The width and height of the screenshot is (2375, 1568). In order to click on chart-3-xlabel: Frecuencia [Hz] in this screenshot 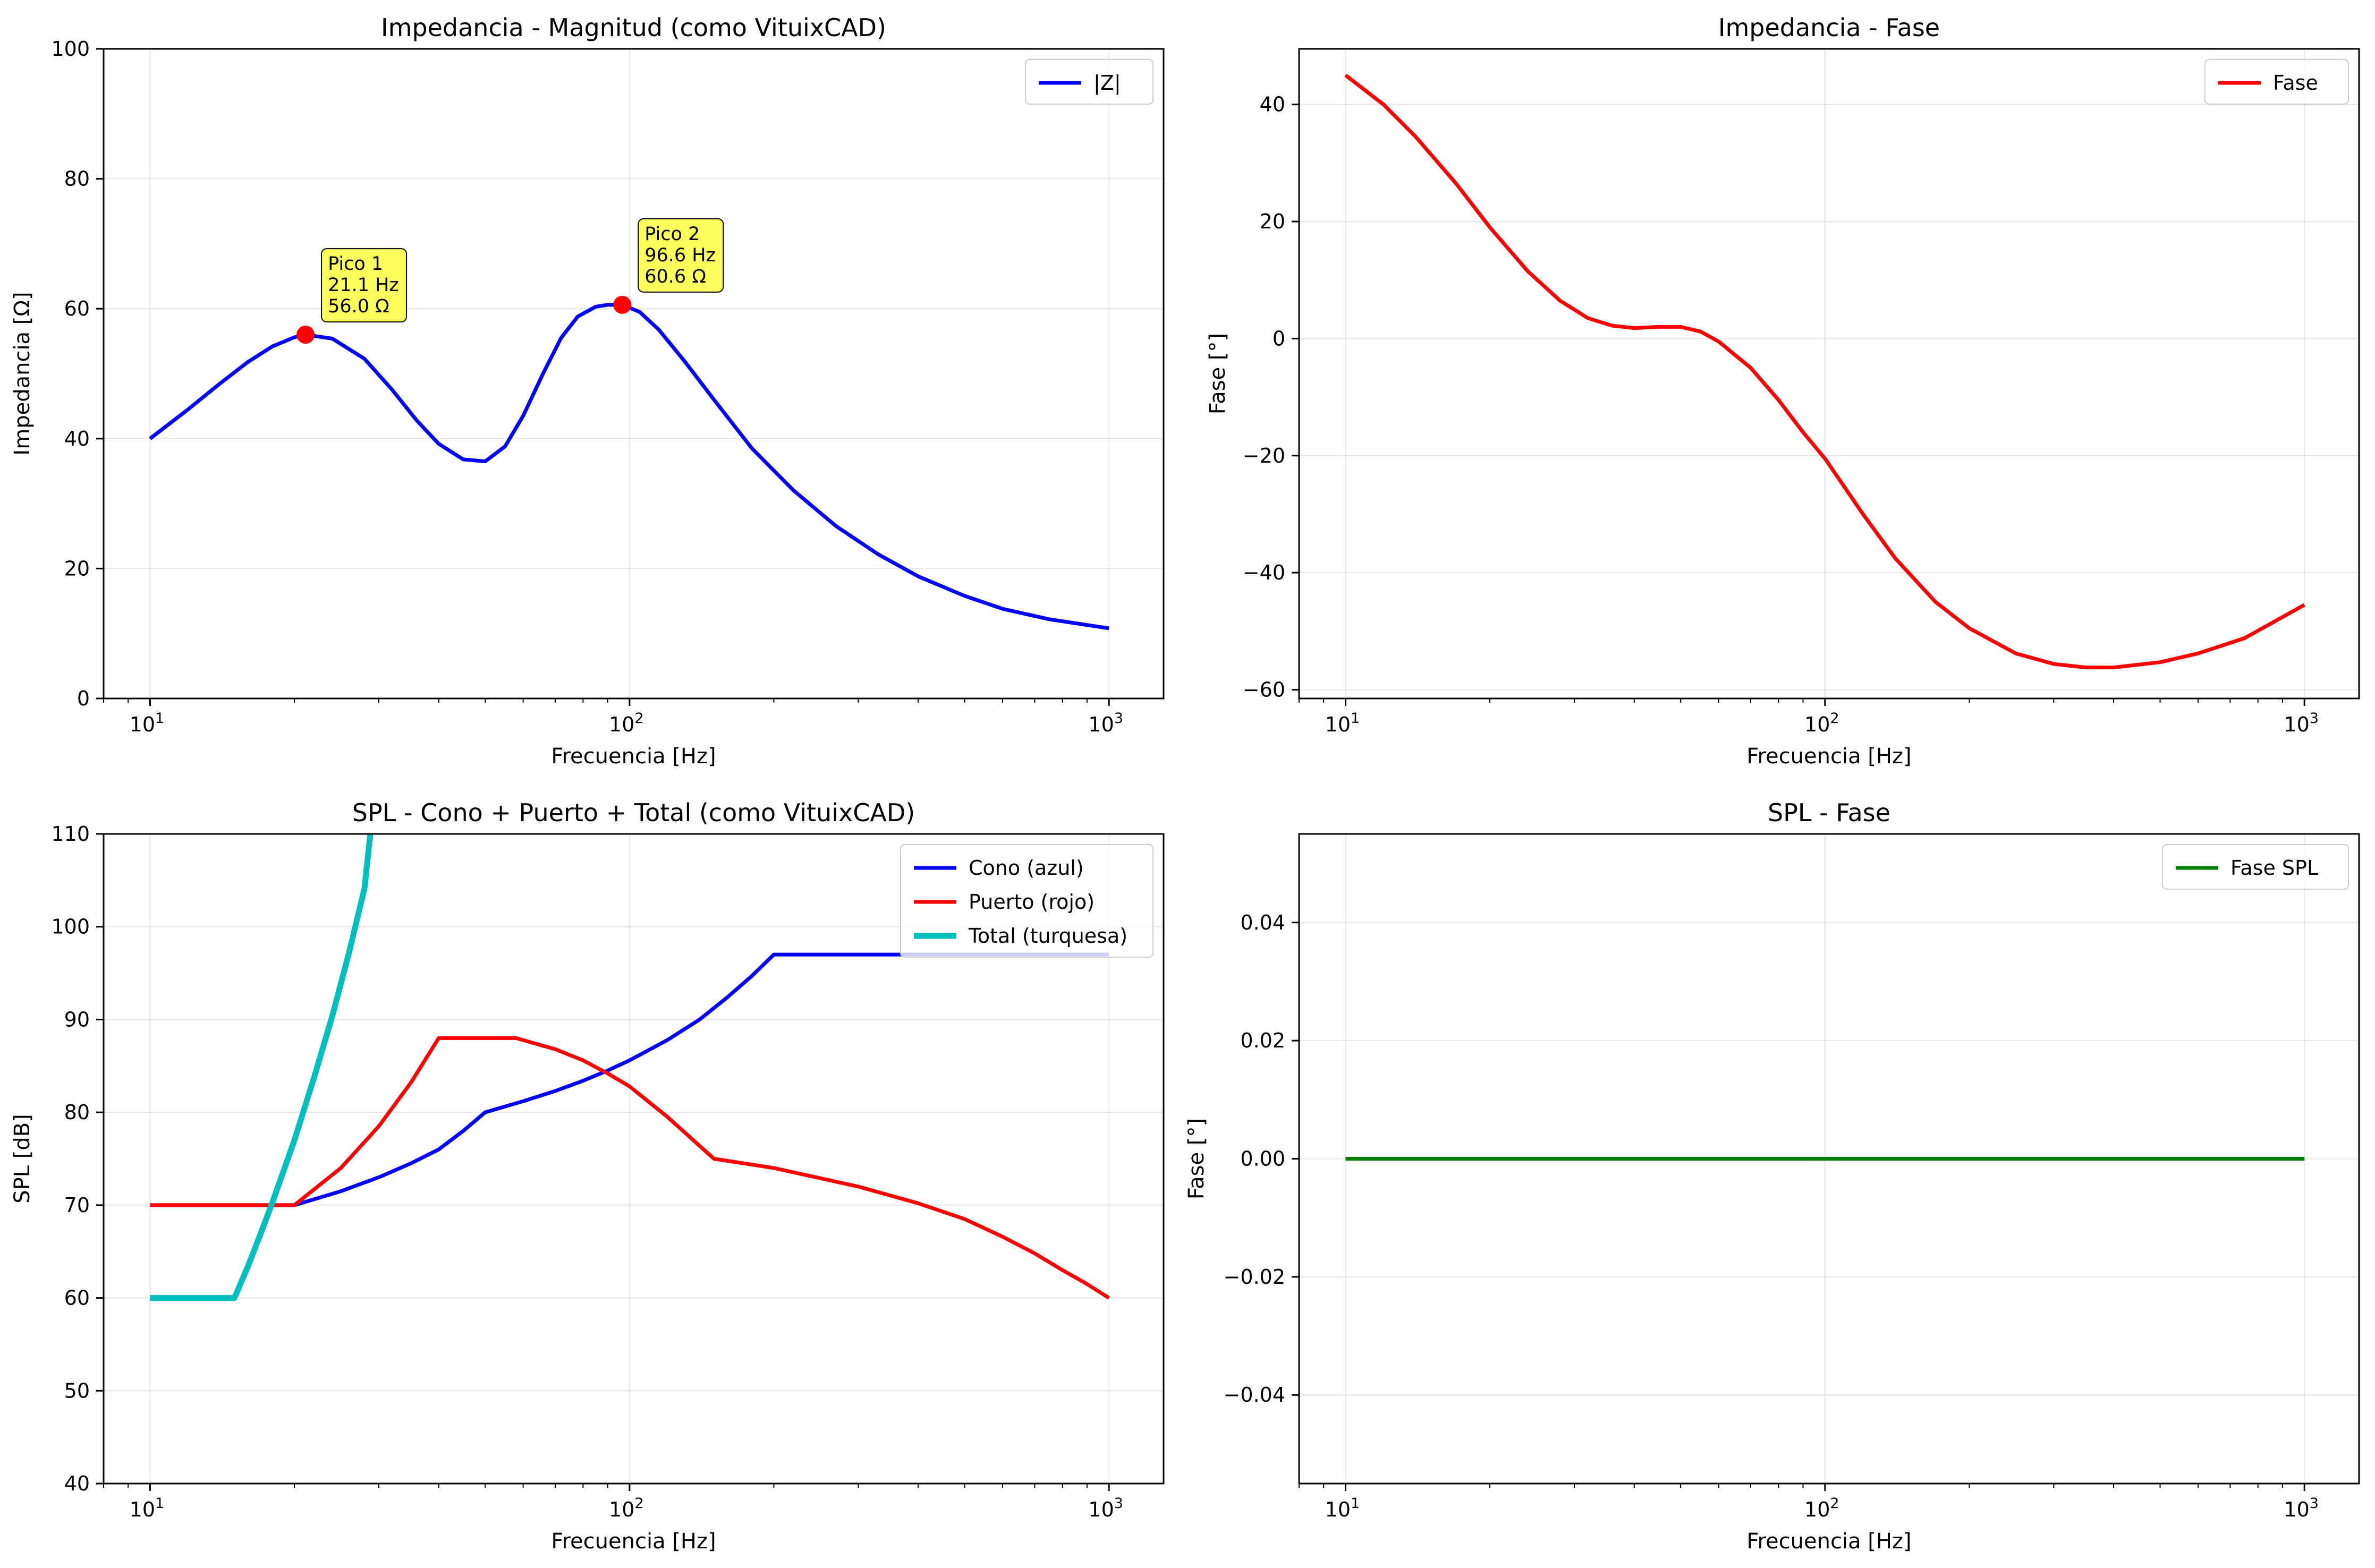, I will do `click(1828, 1541)`.